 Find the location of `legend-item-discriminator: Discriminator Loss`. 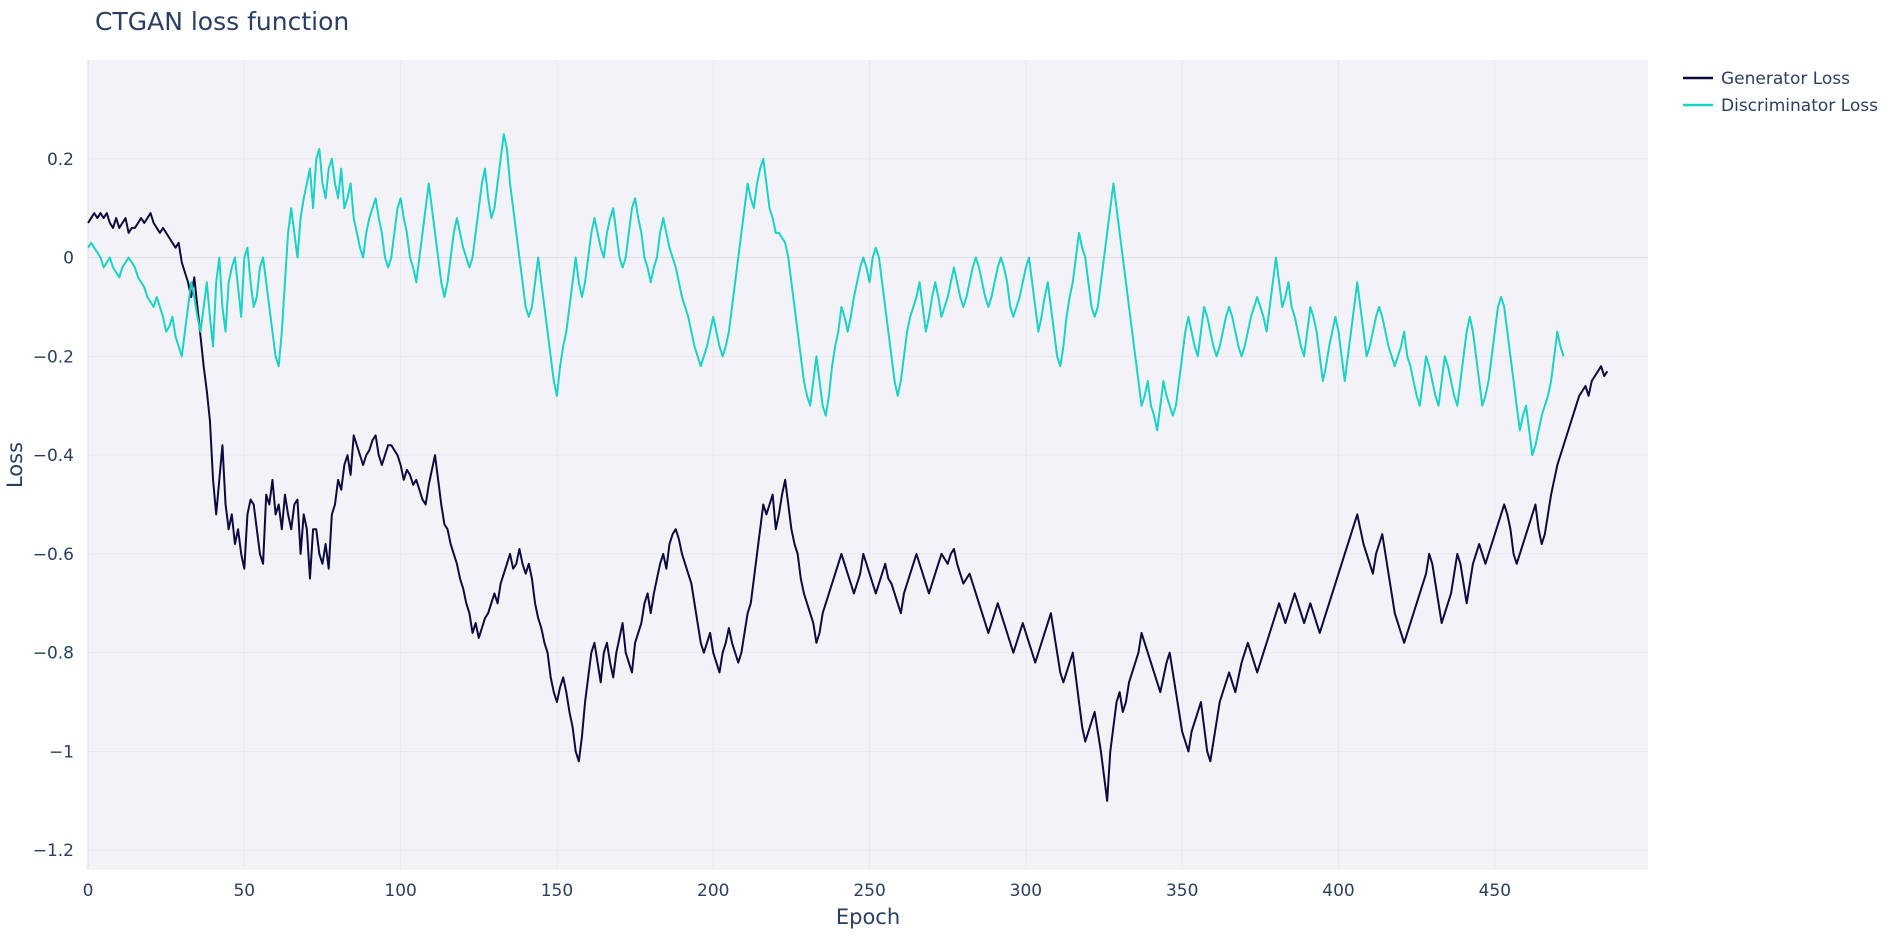

legend-item-discriminator: Discriminator Loss is located at coordinates (1780, 106).